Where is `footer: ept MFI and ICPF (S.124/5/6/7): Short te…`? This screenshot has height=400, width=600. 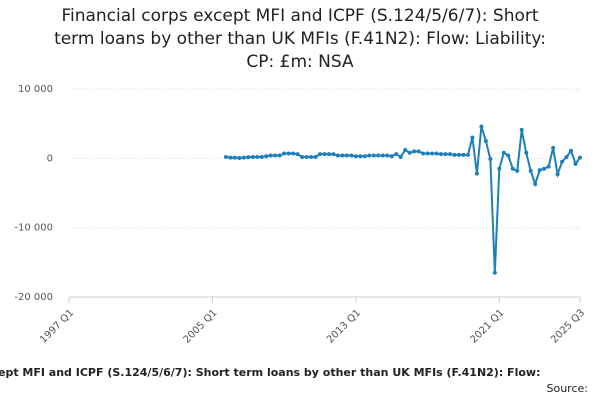
footer: ept MFI and ICPF (S.124/5/6/7): Short te… is located at coordinates (270, 372).